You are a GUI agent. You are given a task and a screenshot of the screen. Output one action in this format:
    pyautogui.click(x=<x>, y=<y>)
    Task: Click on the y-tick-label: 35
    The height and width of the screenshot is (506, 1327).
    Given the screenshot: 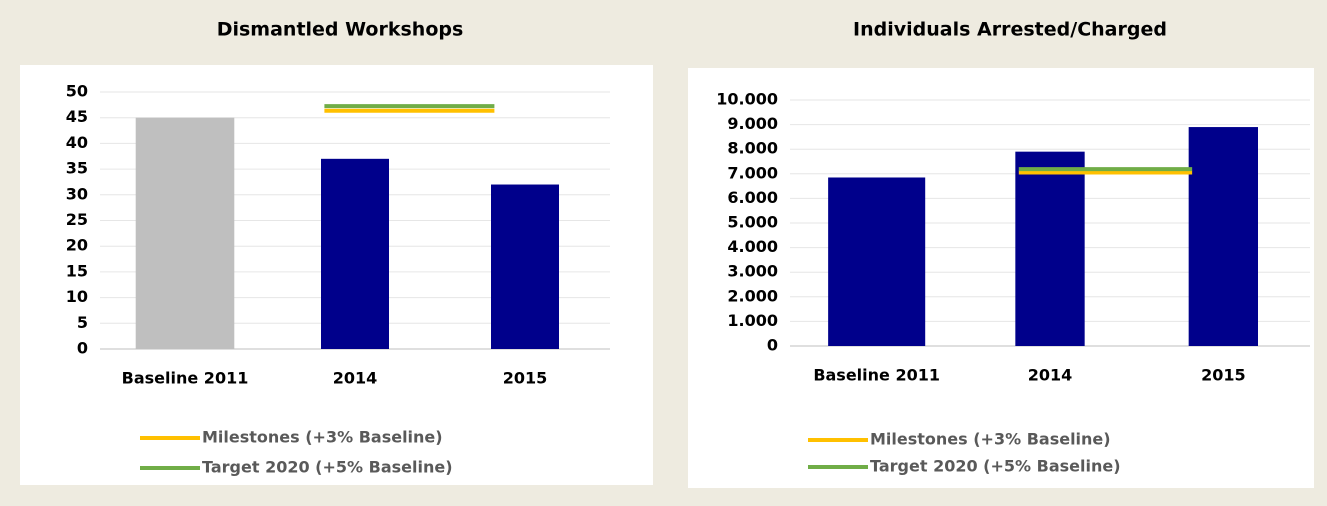 What is the action you would take?
    pyautogui.click(x=77, y=168)
    